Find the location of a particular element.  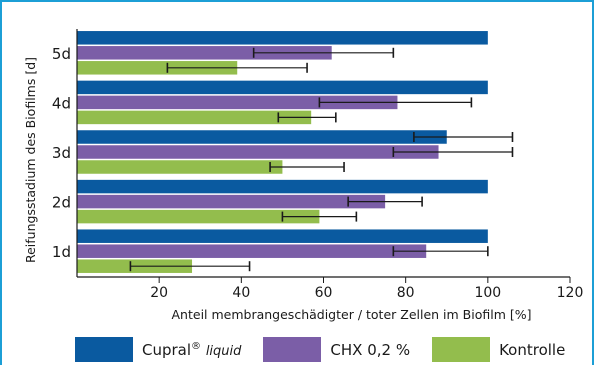

legend-item-chx: CHX 0,2 % is located at coordinates (336, 349).